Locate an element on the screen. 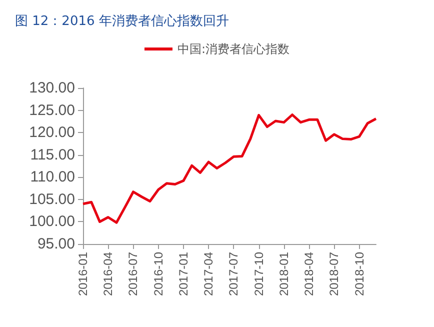  y-tick-label: 130.00 is located at coordinates (52, 88).